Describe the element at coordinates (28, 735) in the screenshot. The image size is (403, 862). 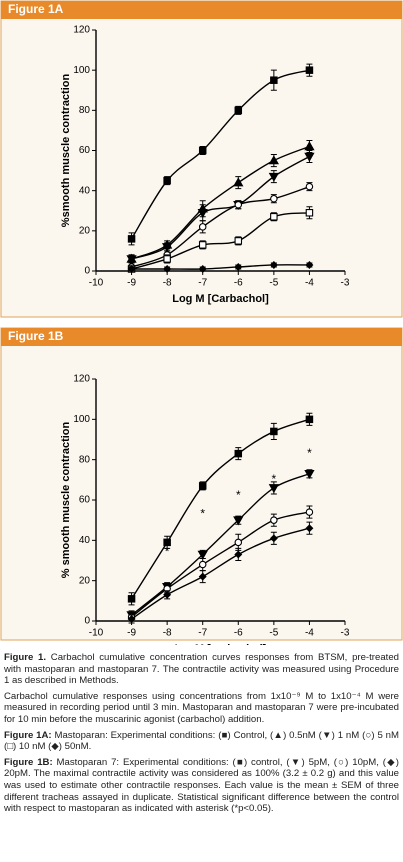
I see `caption-label: Figure 1A:` at that location.